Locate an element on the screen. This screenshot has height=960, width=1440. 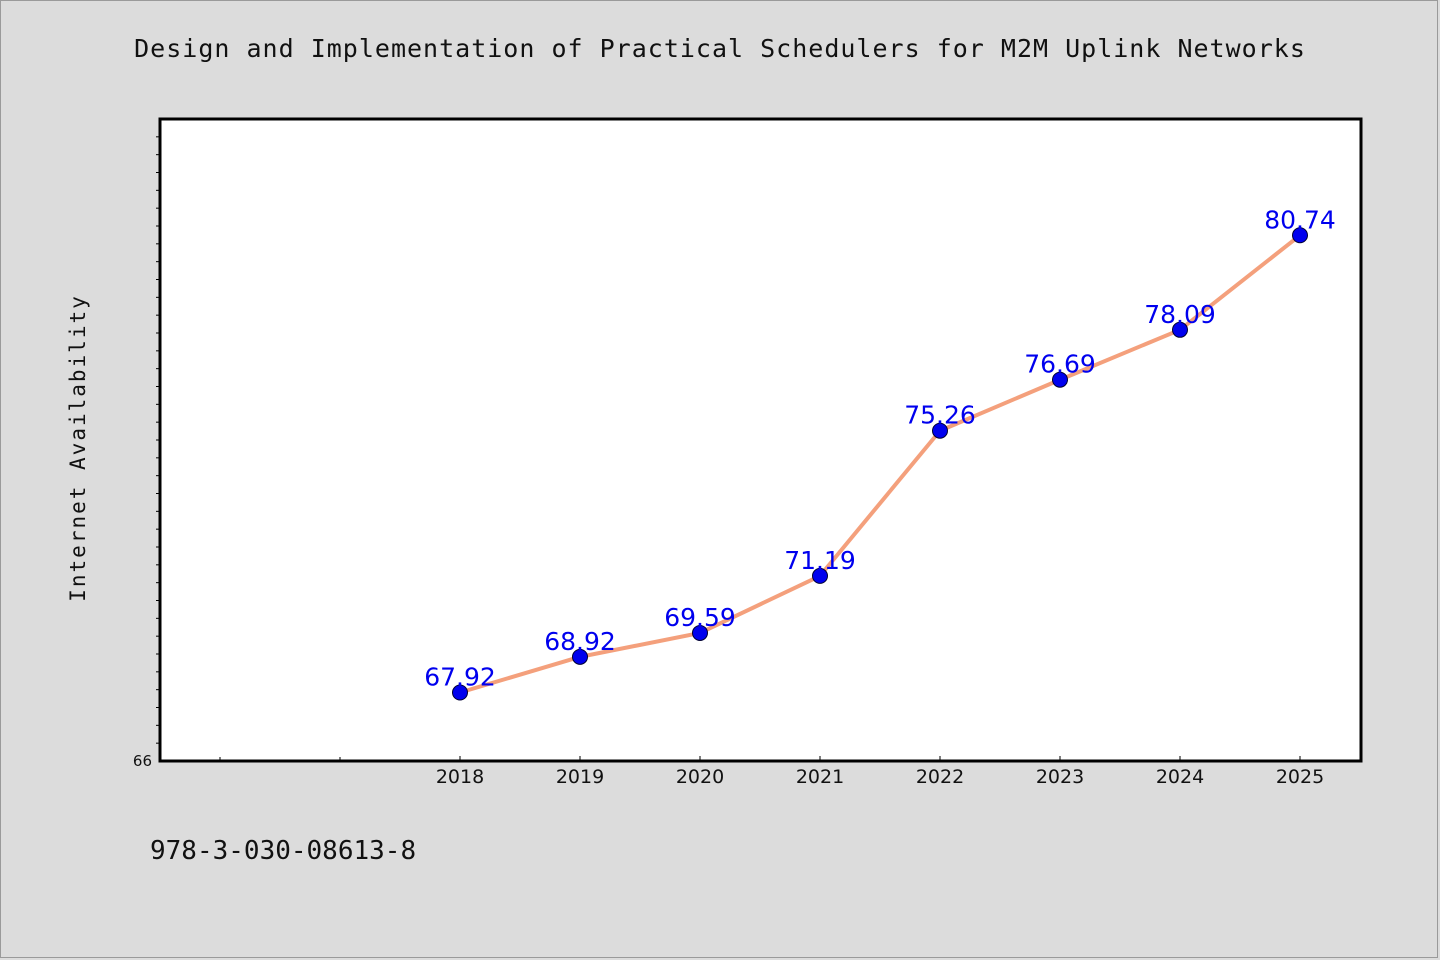
x-tick-label: 2021 is located at coordinates (820, 777).